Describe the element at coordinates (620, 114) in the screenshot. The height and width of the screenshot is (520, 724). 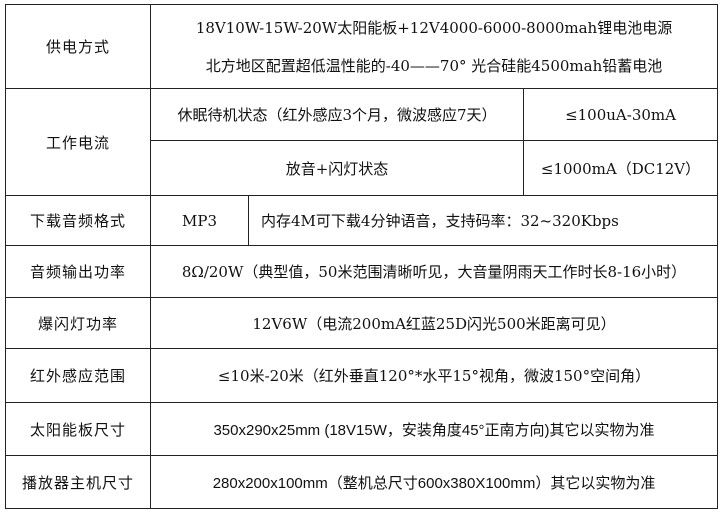
I see `value-standby: ≤100uA-30mA` at that location.